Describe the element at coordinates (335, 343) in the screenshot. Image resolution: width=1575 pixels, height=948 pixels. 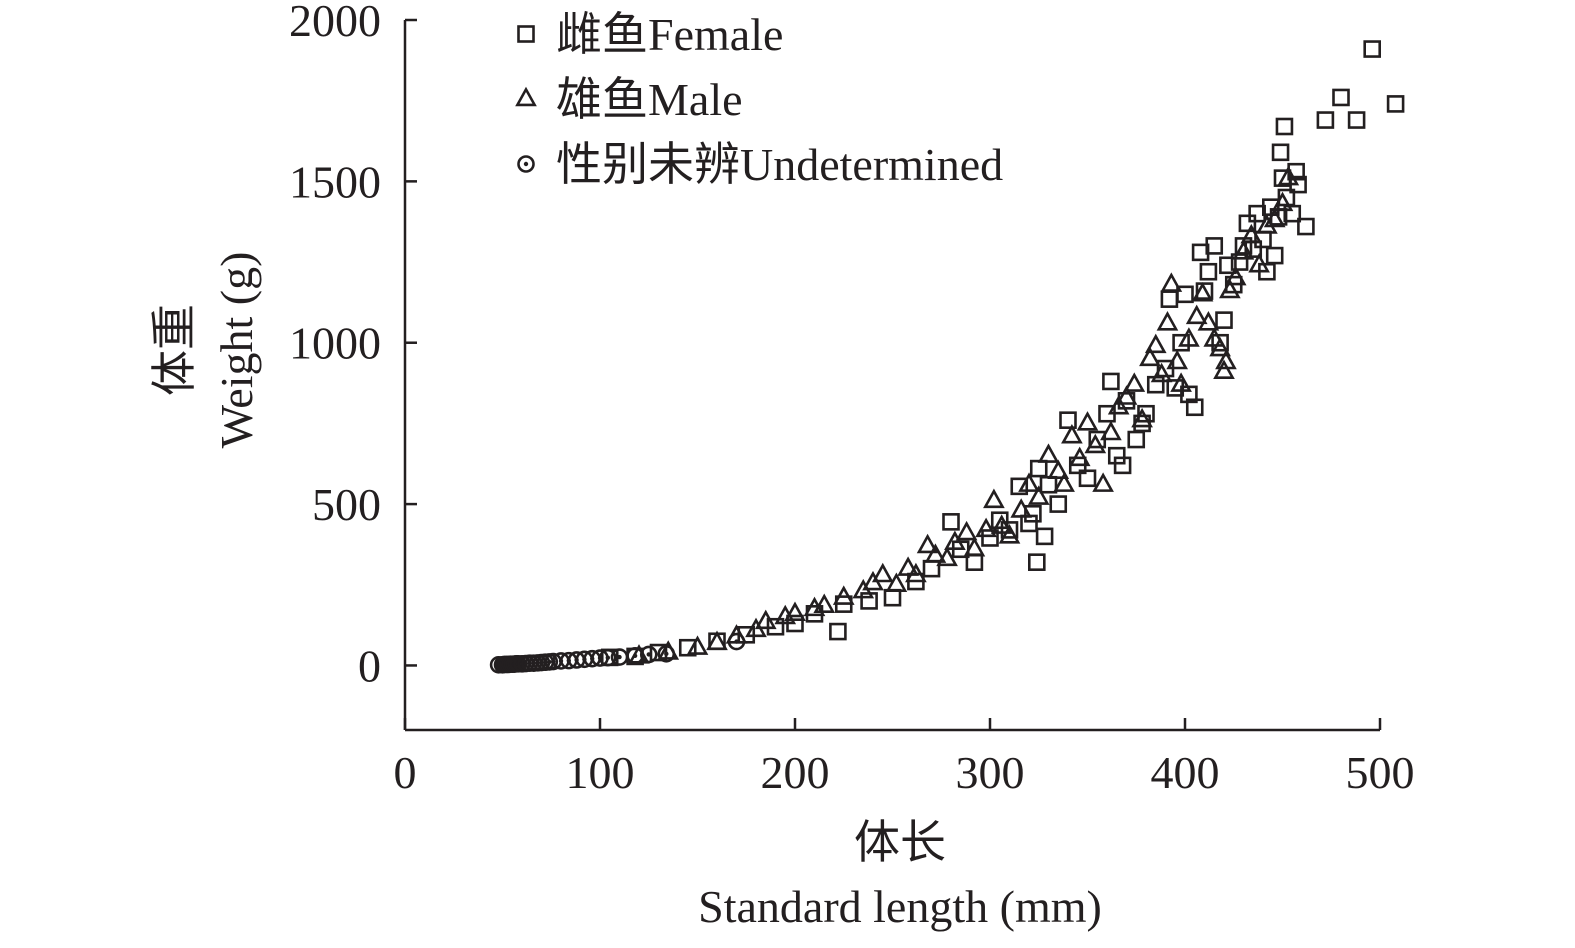
I see `y-tick-label: 1000` at that location.